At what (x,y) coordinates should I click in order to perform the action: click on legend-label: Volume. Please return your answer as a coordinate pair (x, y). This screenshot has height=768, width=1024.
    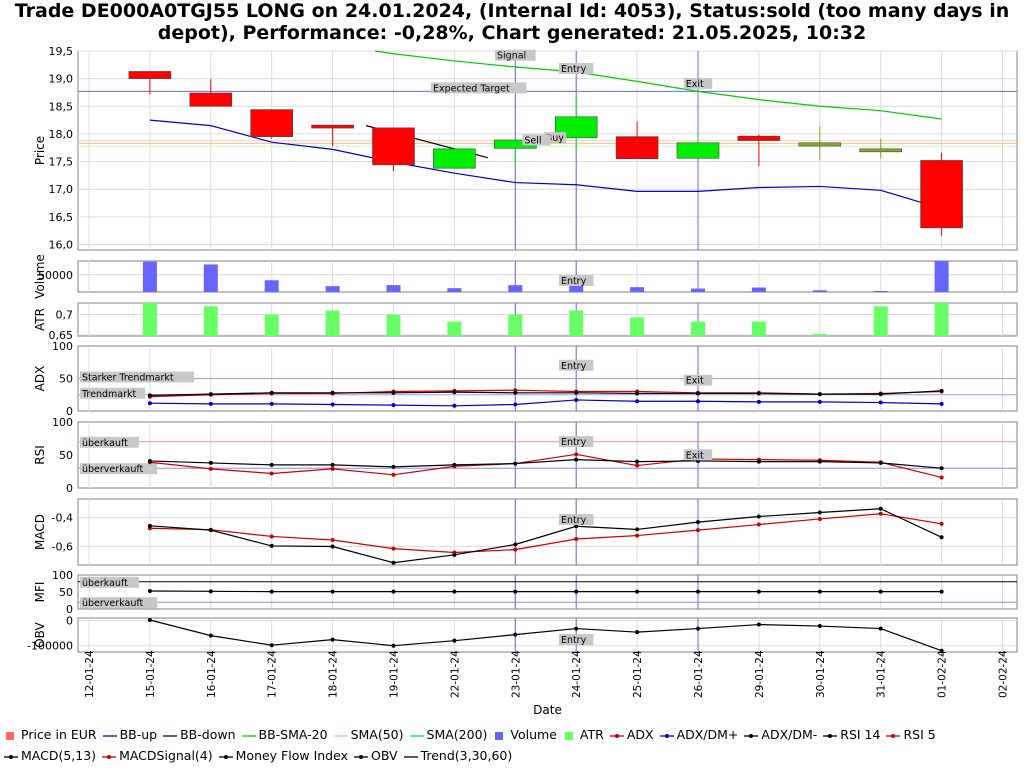
    Looking at the image, I should click on (533, 734).